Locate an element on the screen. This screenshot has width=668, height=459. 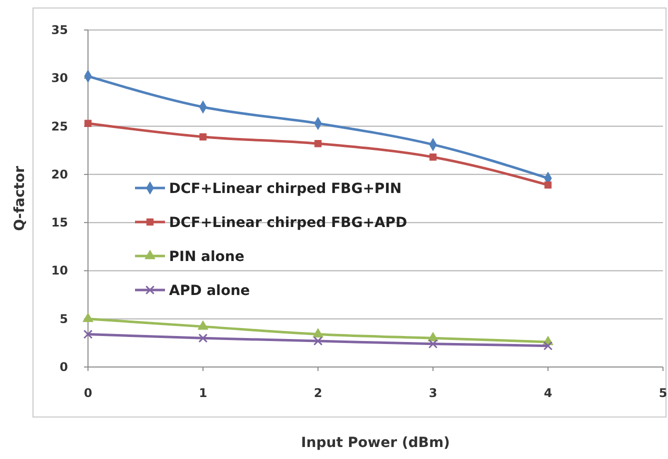
y-tick-label: 30 is located at coordinates (59, 78).